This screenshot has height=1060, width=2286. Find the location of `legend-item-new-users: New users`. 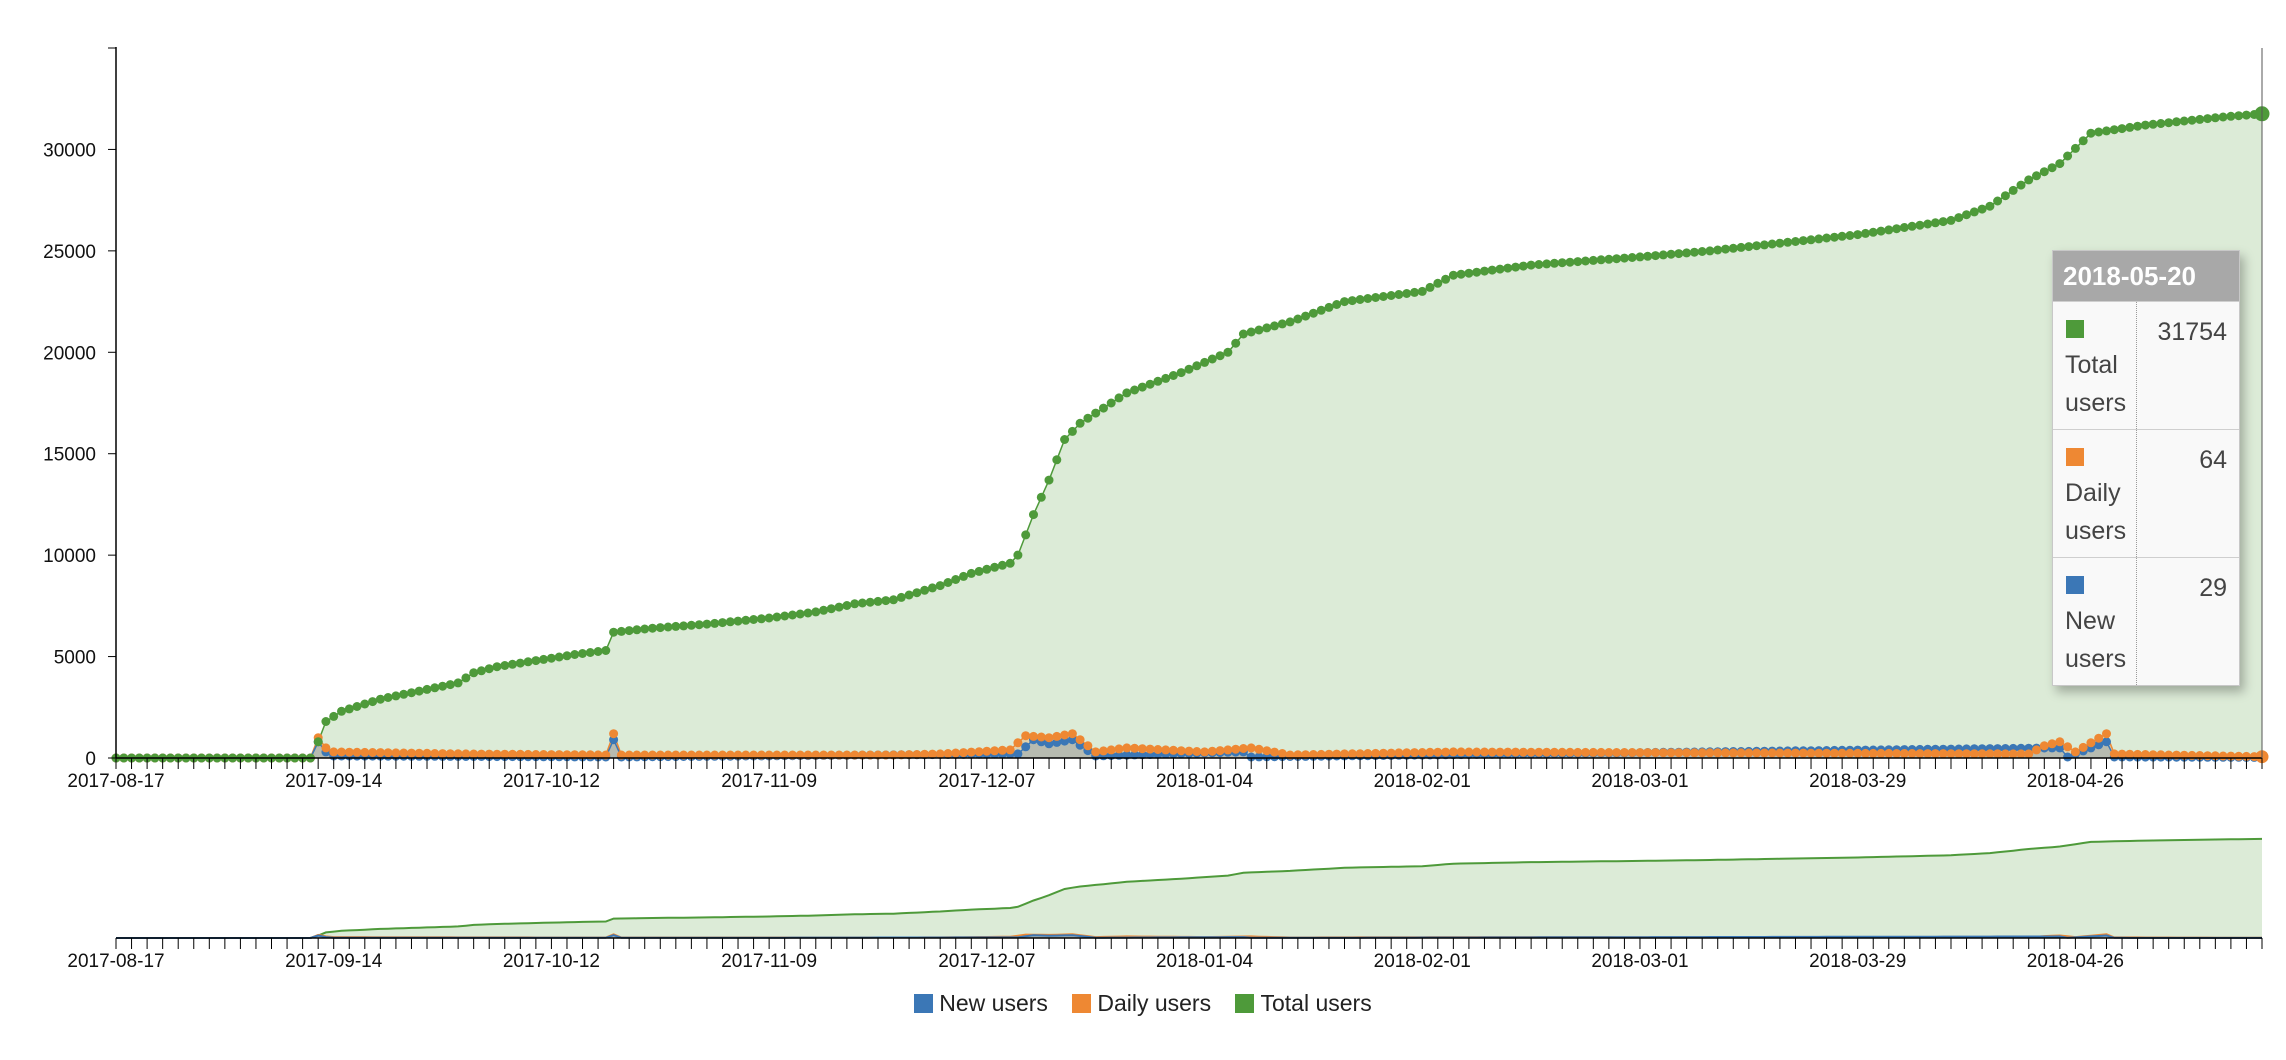

legend-item-new-users: New users is located at coordinates (981, 1003).